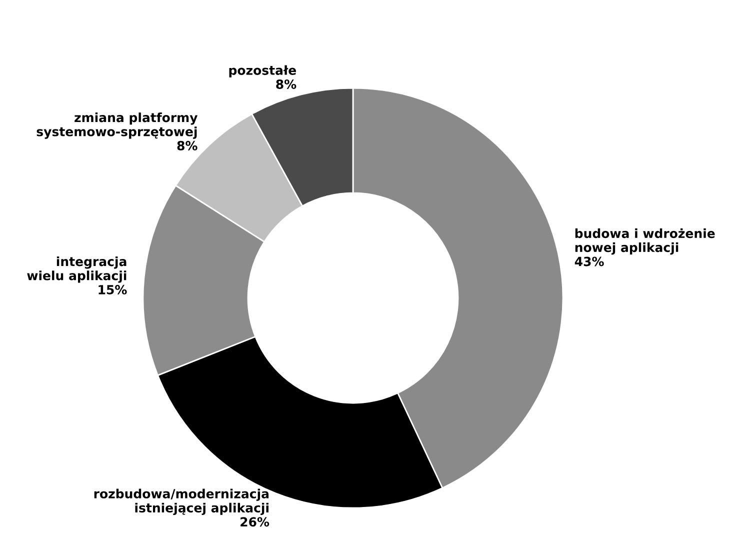 Image resolution: width=736 pixels, height=537 pixels. I want to click on slice-label: budowa i wdrożenie nowej aplikacji, so click(645, 241).